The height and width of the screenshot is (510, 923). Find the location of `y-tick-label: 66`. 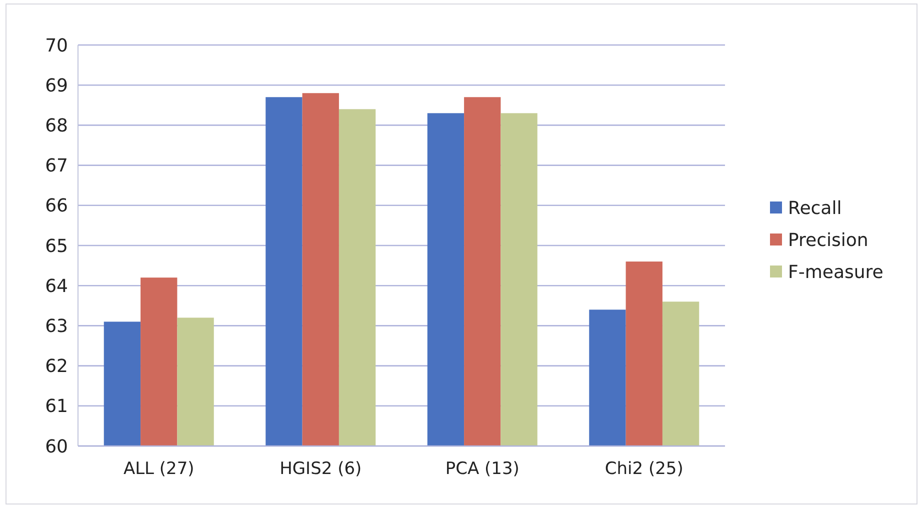

y-tick-label: 66 is located at coordinates (56, 206).